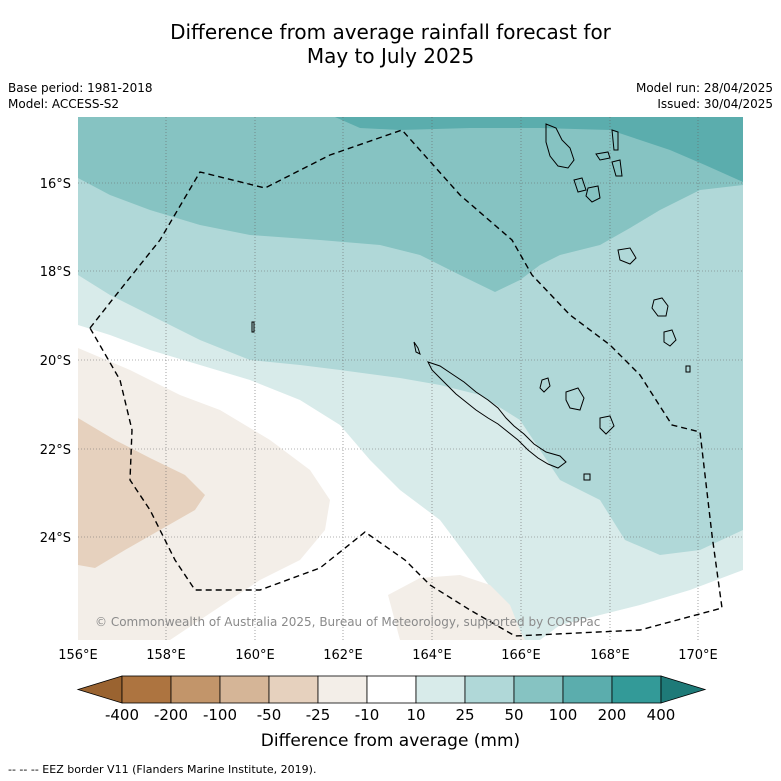 The height and width of the screenshot is (781, 781). I want to click on lon-tick-label: 162°E, so click(343, 655).